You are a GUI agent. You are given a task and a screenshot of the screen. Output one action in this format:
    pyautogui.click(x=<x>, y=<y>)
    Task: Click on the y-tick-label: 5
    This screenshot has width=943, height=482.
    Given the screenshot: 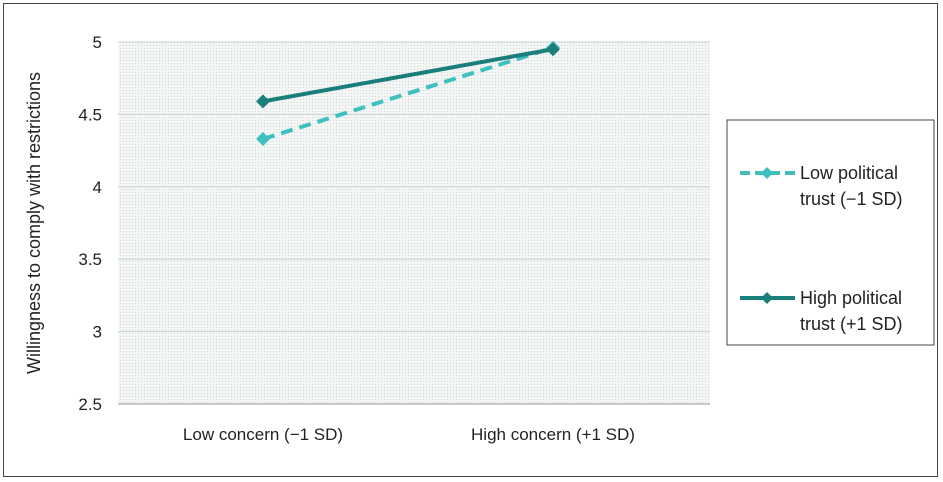 What is the action you would take?
    pyautogui.click(x=97, y=42)
    